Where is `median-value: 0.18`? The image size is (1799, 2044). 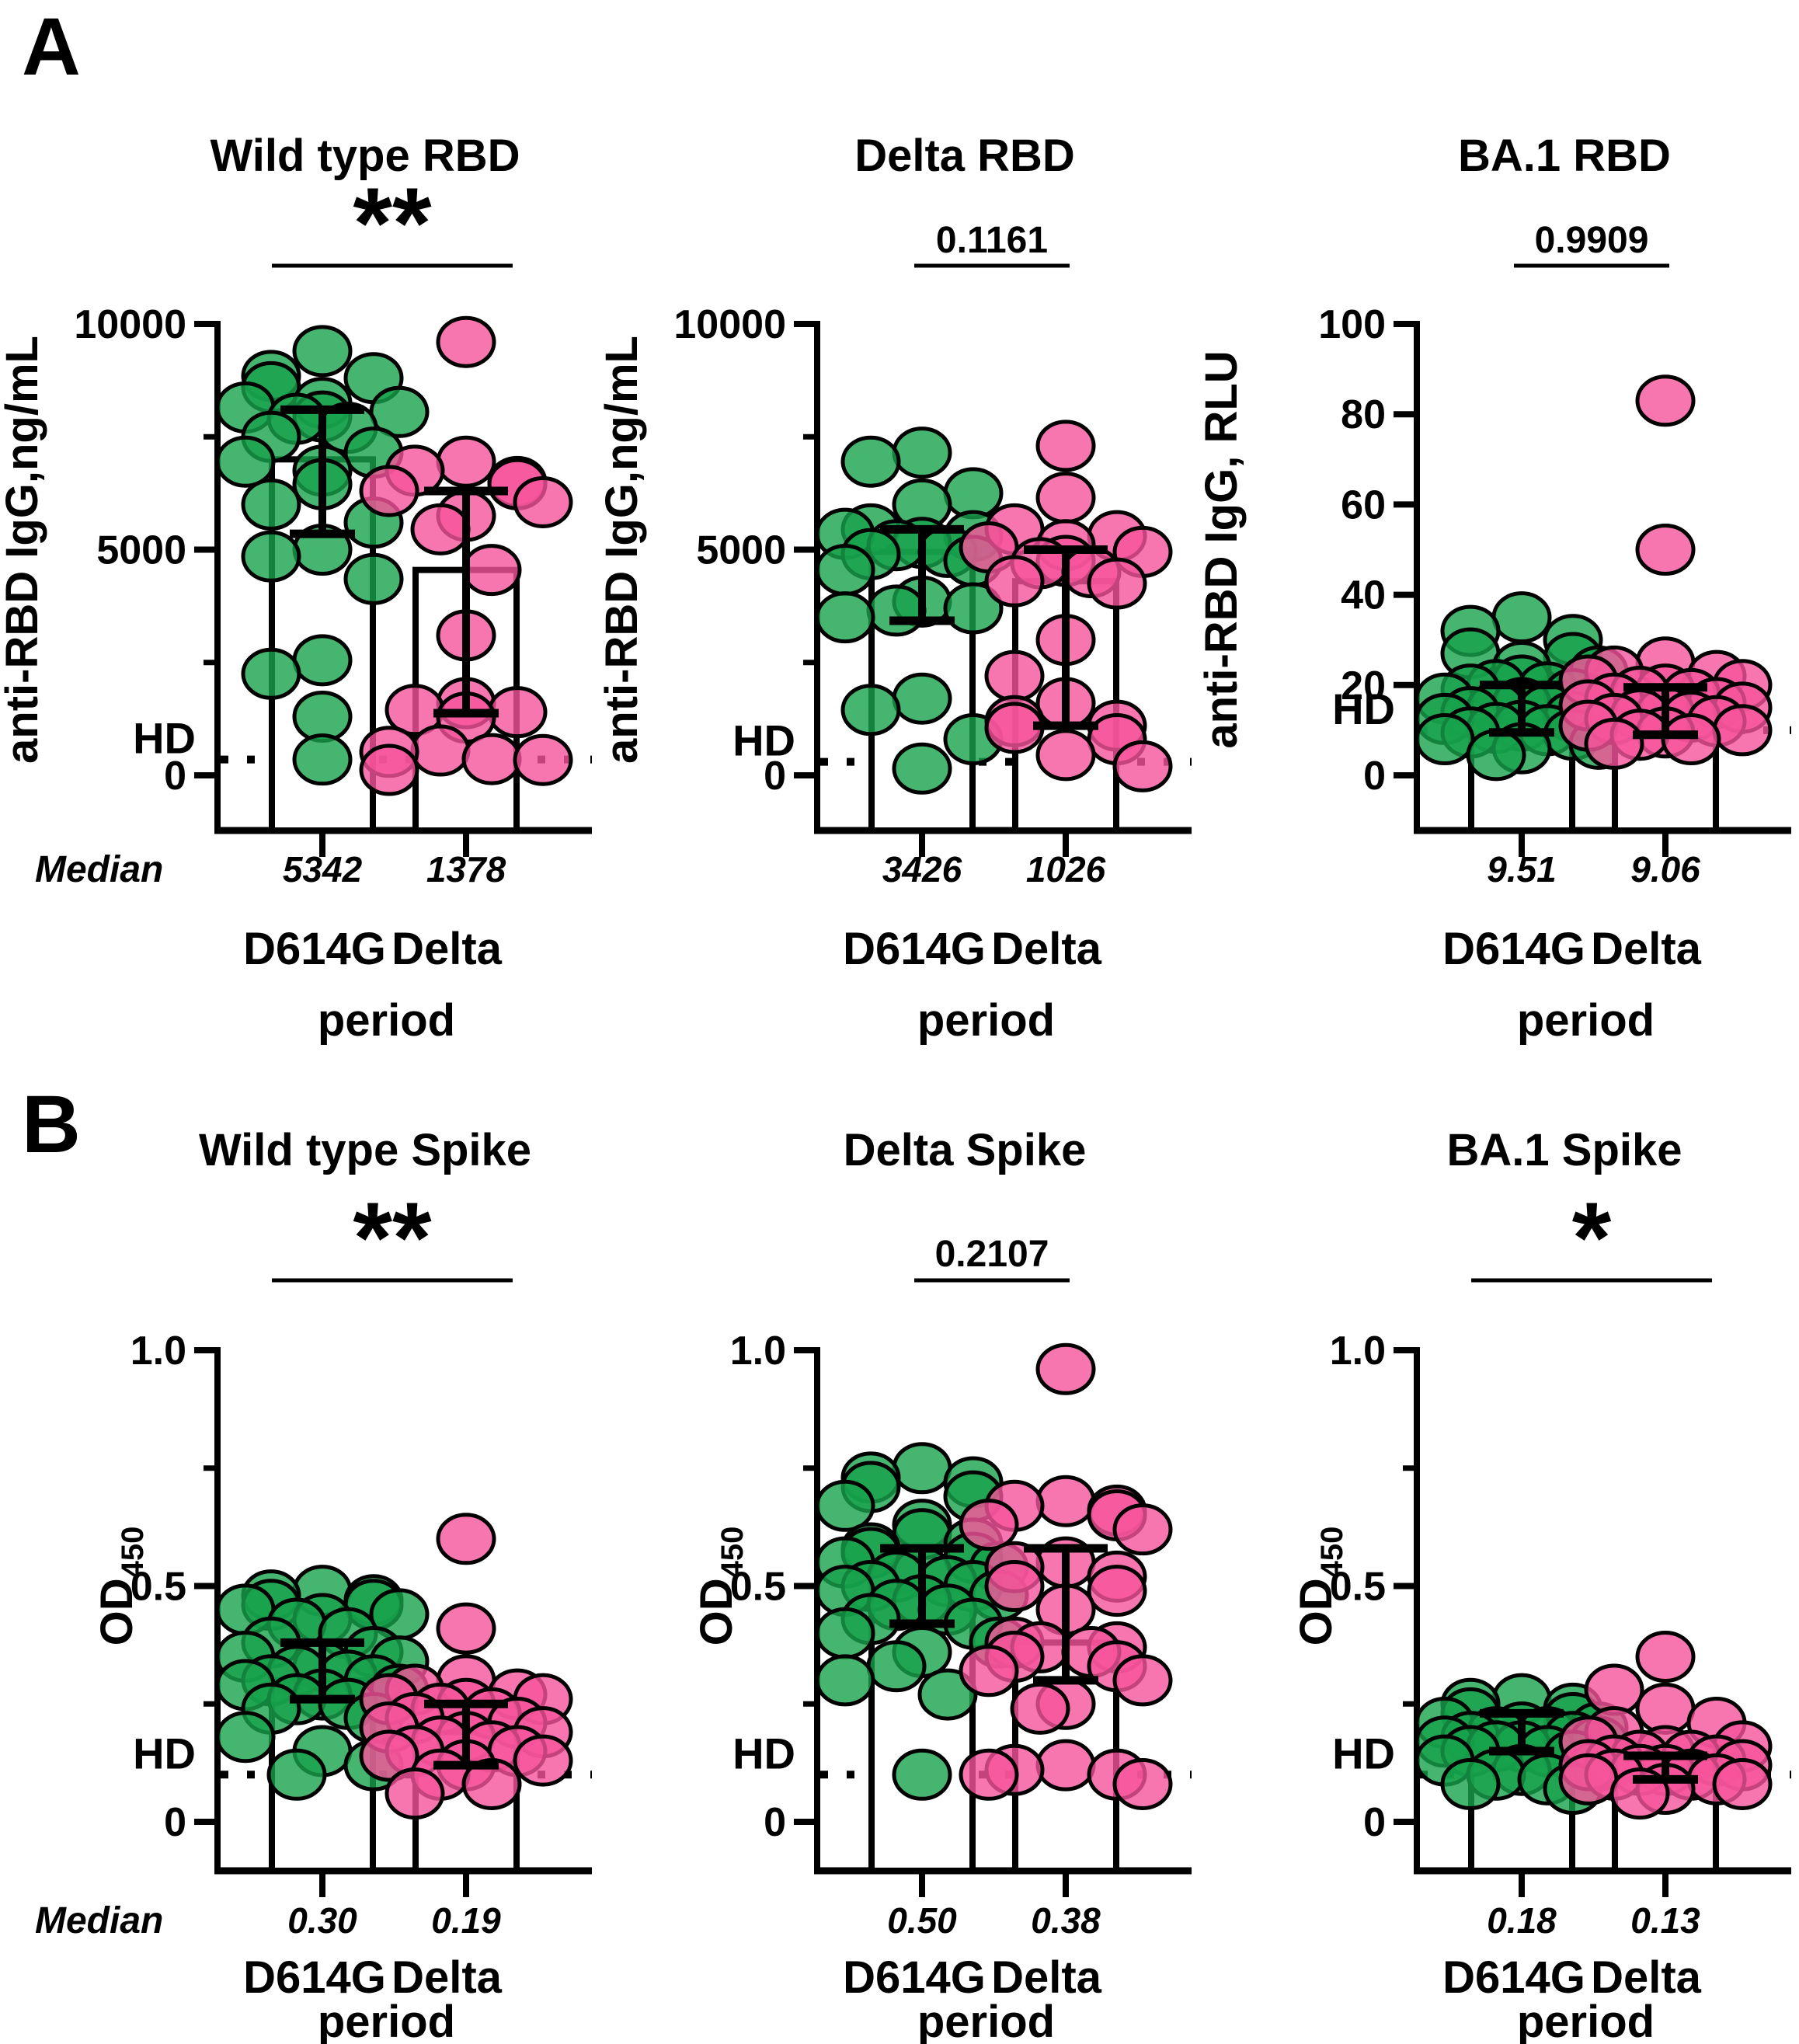 median-value: 0.18 is located at coordinates (1522, 1920).